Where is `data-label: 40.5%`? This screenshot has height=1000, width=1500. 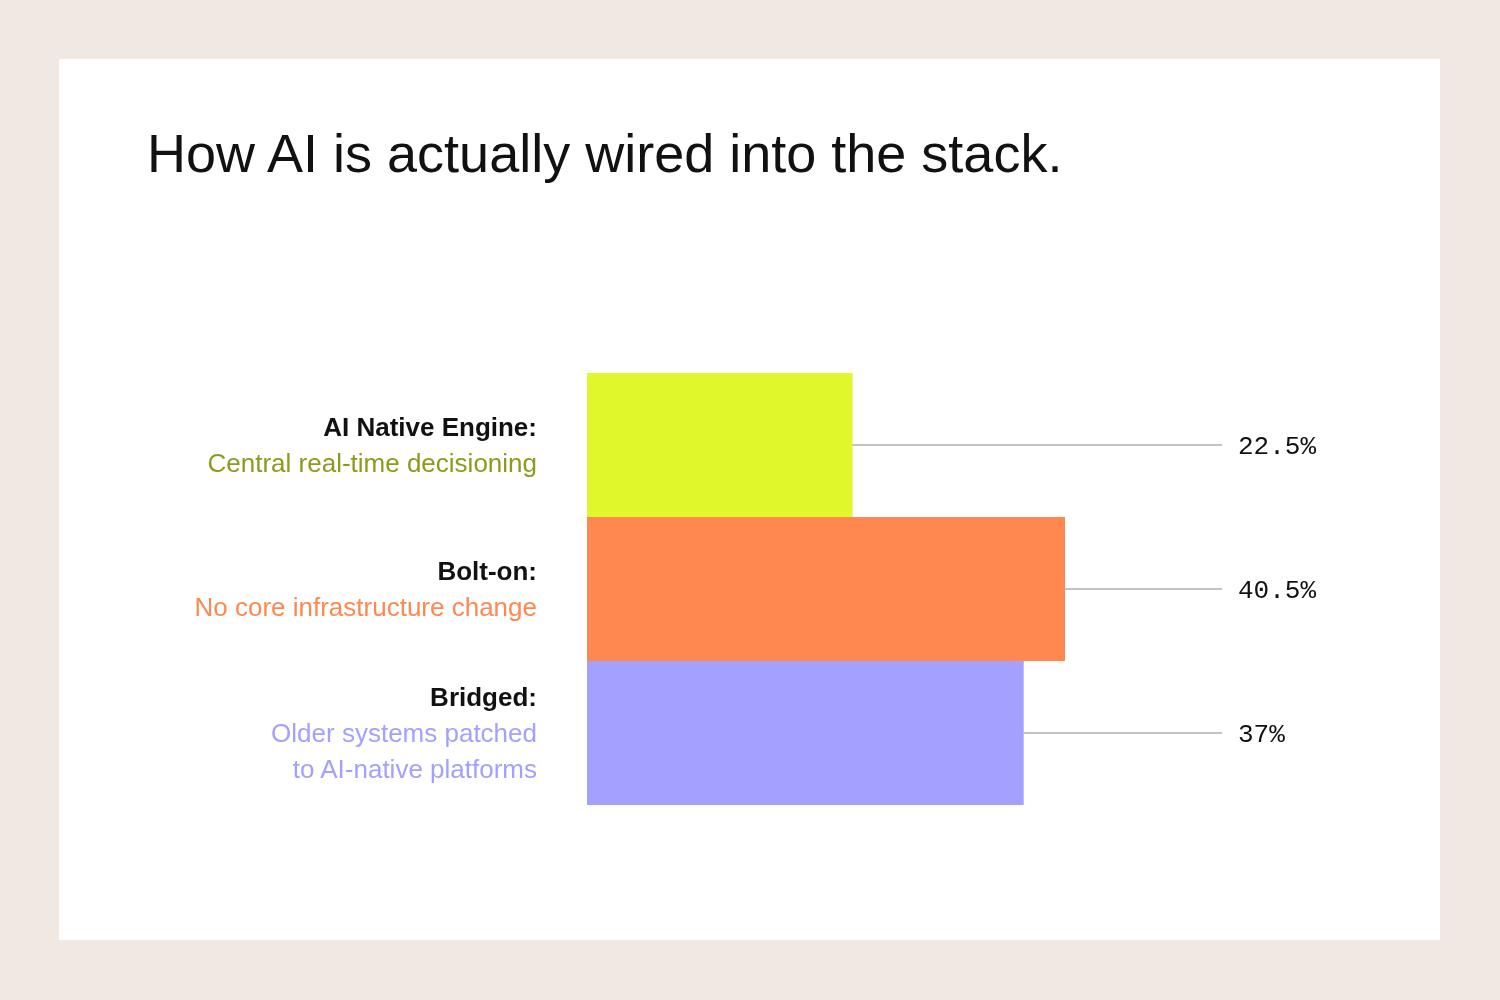
data-label: 40.5% is located at coordinates (1277, 591).